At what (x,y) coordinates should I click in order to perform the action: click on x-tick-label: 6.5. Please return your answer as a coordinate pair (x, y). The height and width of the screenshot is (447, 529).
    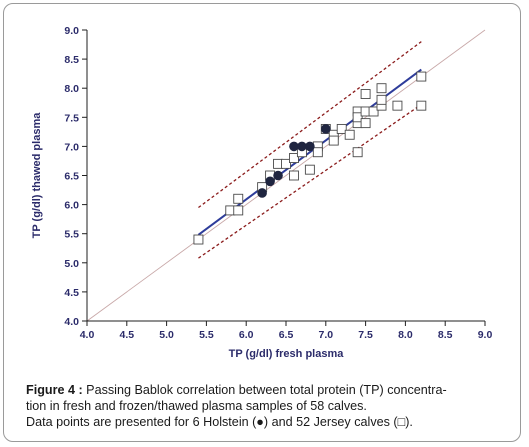
    Looking at the image, I should click on (286, 335).